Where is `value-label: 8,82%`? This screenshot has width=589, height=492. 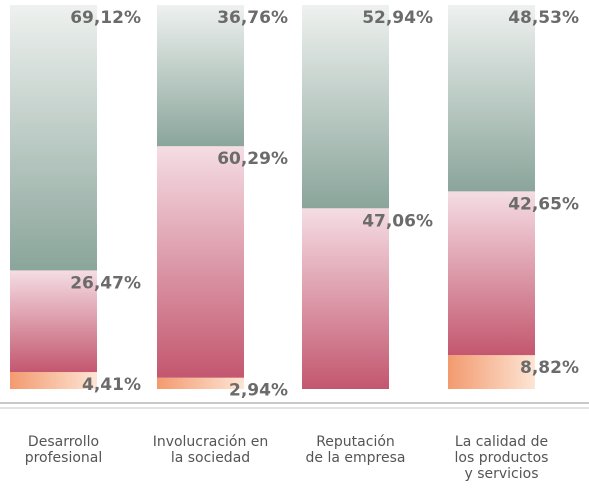 value-label: 8,82% is located at coordinates (549, 368).